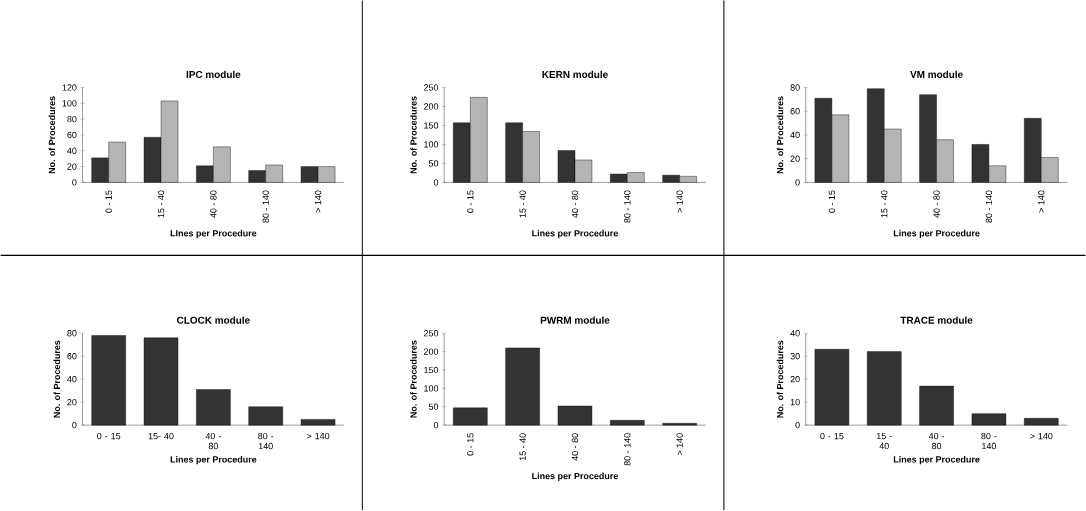 This screenshot has height=511, width=1086. What do you see at coordinates (936, 320) in the screenshot?
I see `chart-title: TRACE module` at bounding box center [936, 320].